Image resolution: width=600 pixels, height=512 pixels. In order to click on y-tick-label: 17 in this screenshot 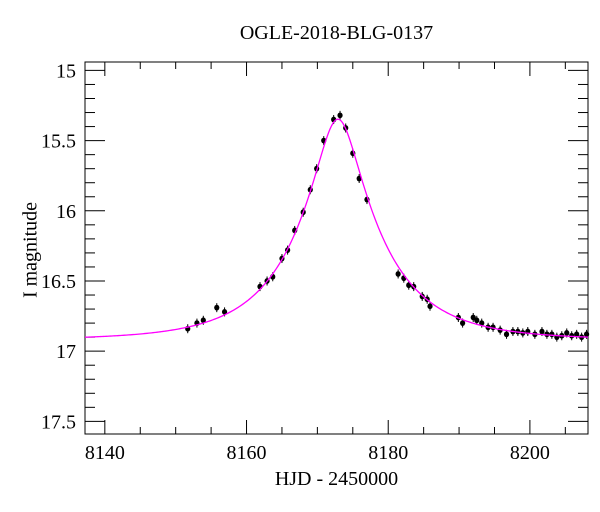, I will do `click(66, 352)`.